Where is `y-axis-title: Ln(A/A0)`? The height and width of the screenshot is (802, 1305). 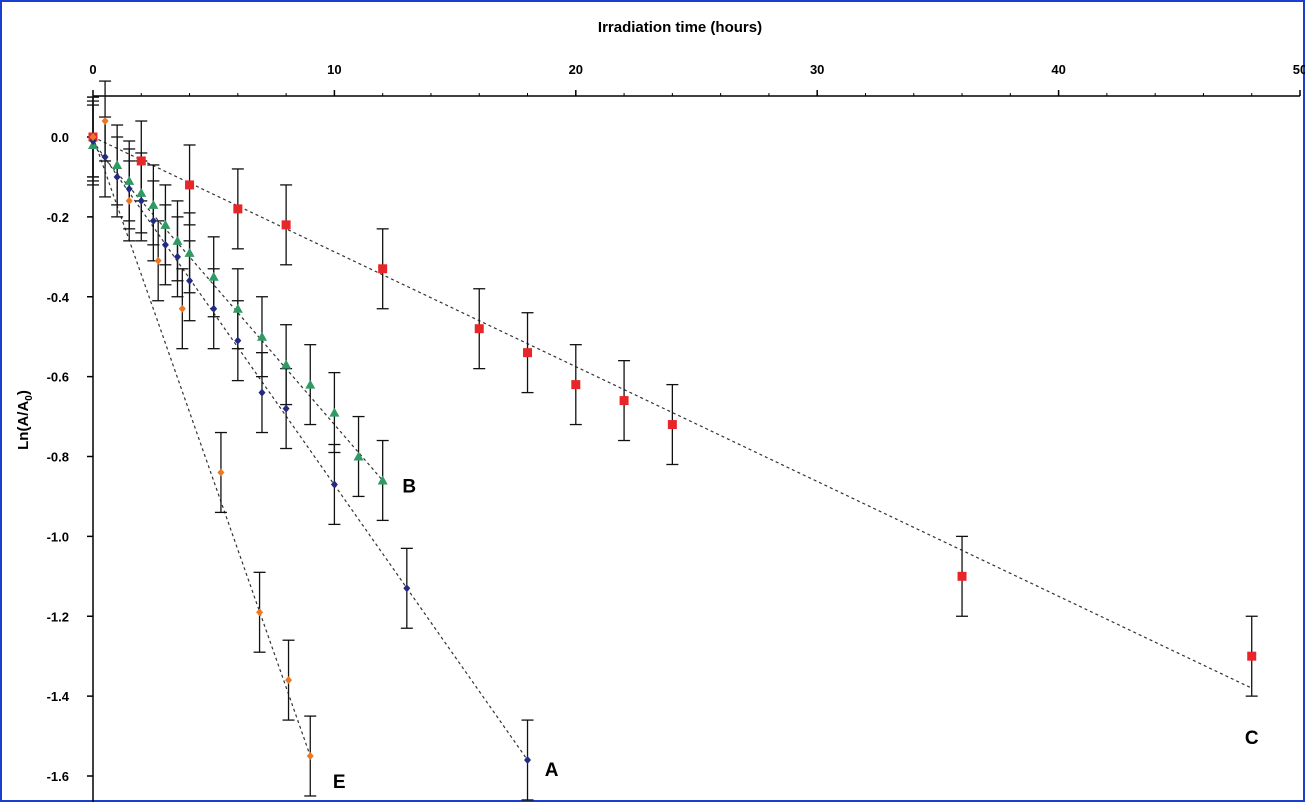 y-axis-title: Ln(A/A0) is located at coordinates (25, 420).